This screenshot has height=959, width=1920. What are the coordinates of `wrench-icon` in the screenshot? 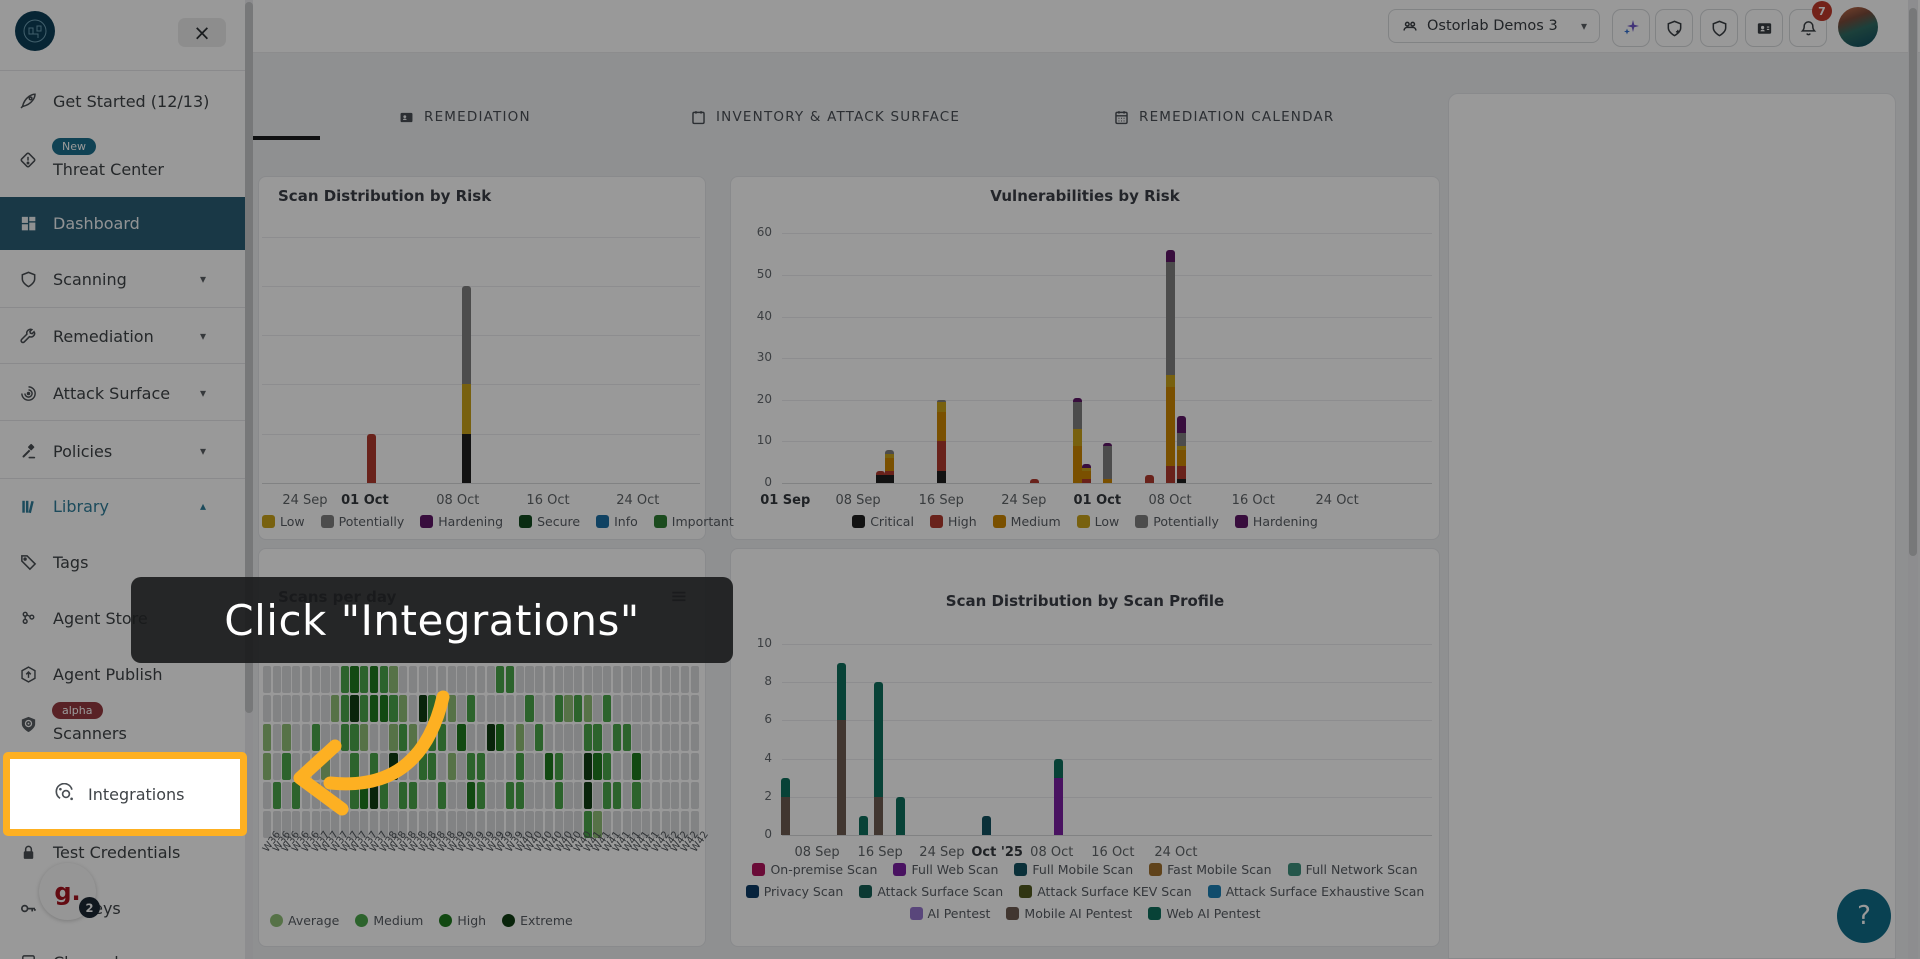 It's located at (28, 336).